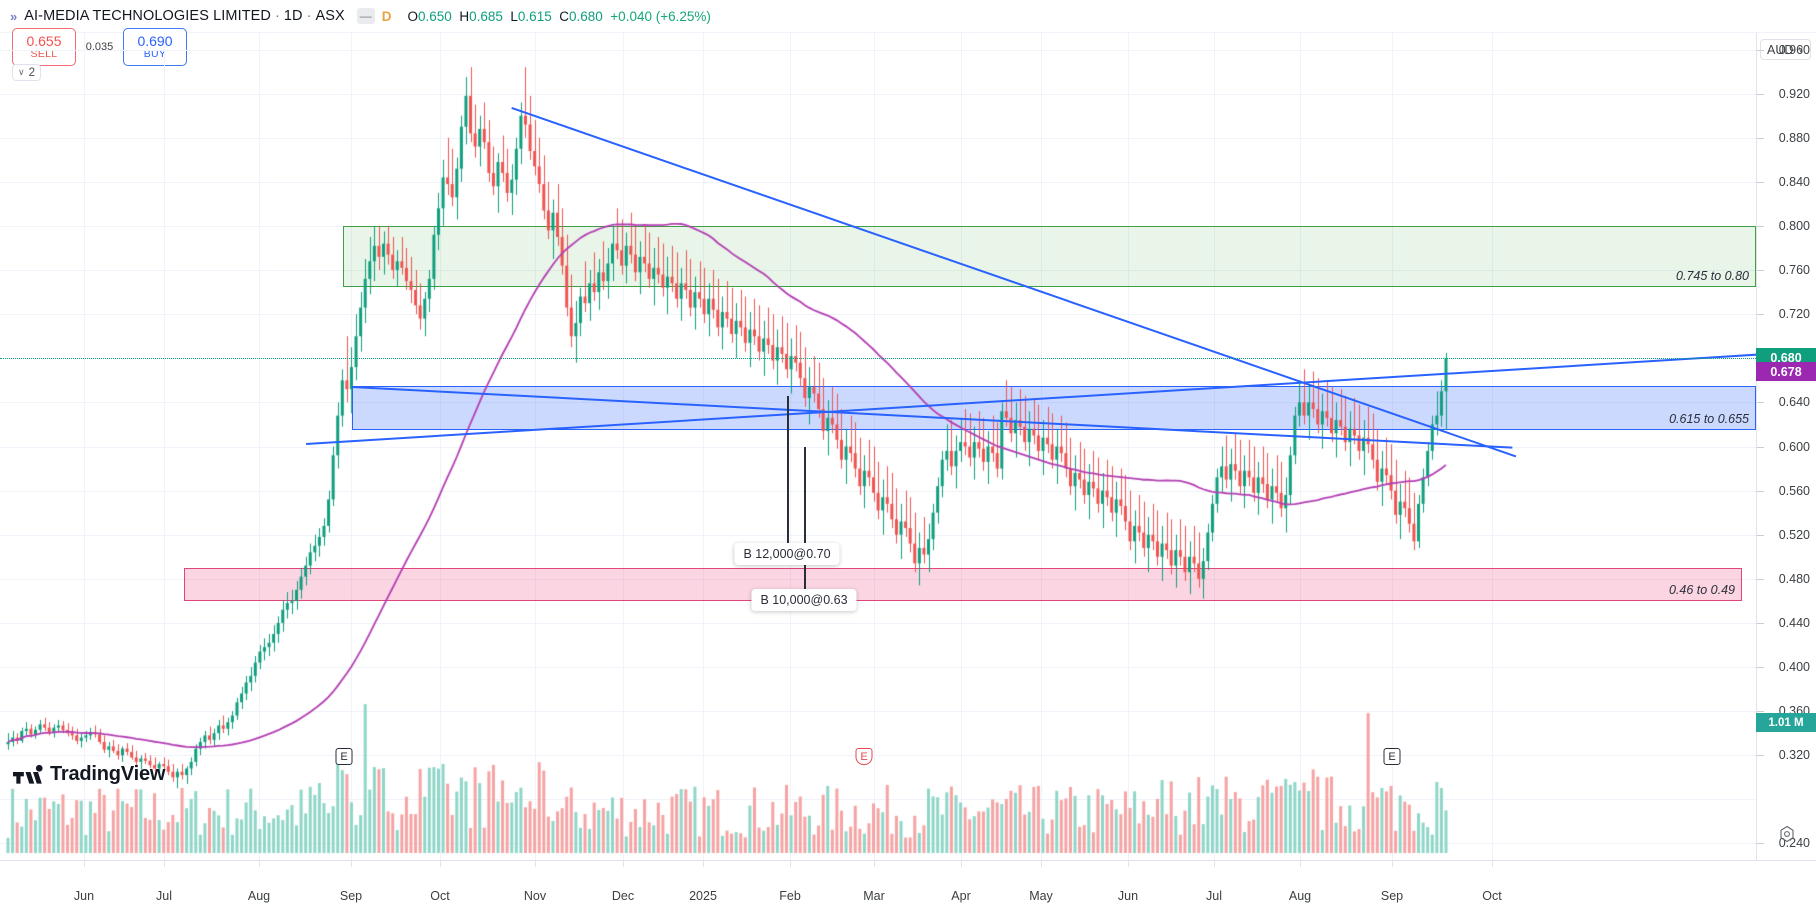 The width and height of the screenshot is (1816, 923). I want to click on tradingview-mark-icon, so click(28, 774).